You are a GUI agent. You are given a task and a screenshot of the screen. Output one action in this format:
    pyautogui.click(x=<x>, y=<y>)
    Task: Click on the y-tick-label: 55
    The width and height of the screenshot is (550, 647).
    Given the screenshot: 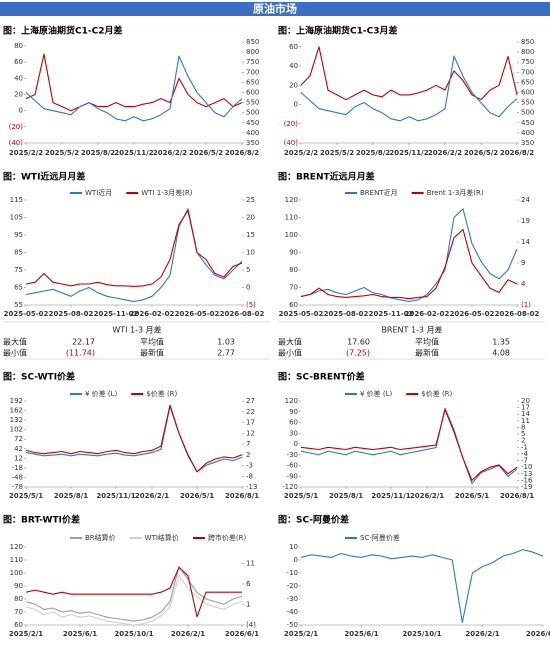 What is the action you would take?
    pyautogui.click(x=18, y=305)
    